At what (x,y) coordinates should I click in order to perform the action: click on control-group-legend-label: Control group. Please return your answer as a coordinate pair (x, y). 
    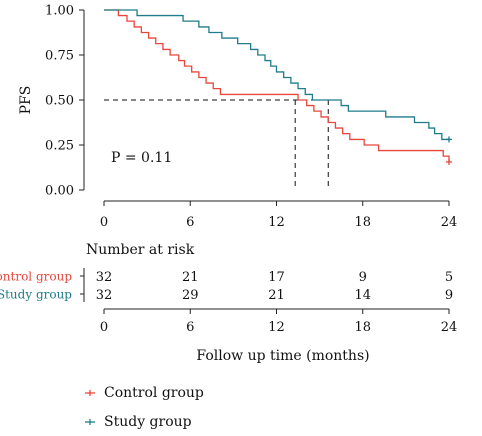
    Looking at the image, I should click on (154, 393).